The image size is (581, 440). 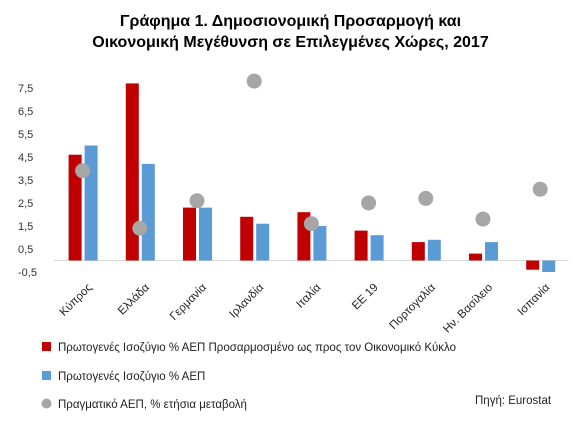 What do you see at coordinates (152, 405) in the screenshot?
I see `legend-label: Πραγματικό ΑΕΠ, % ετήσια μεταβολή` at bounding box center [152, 405].